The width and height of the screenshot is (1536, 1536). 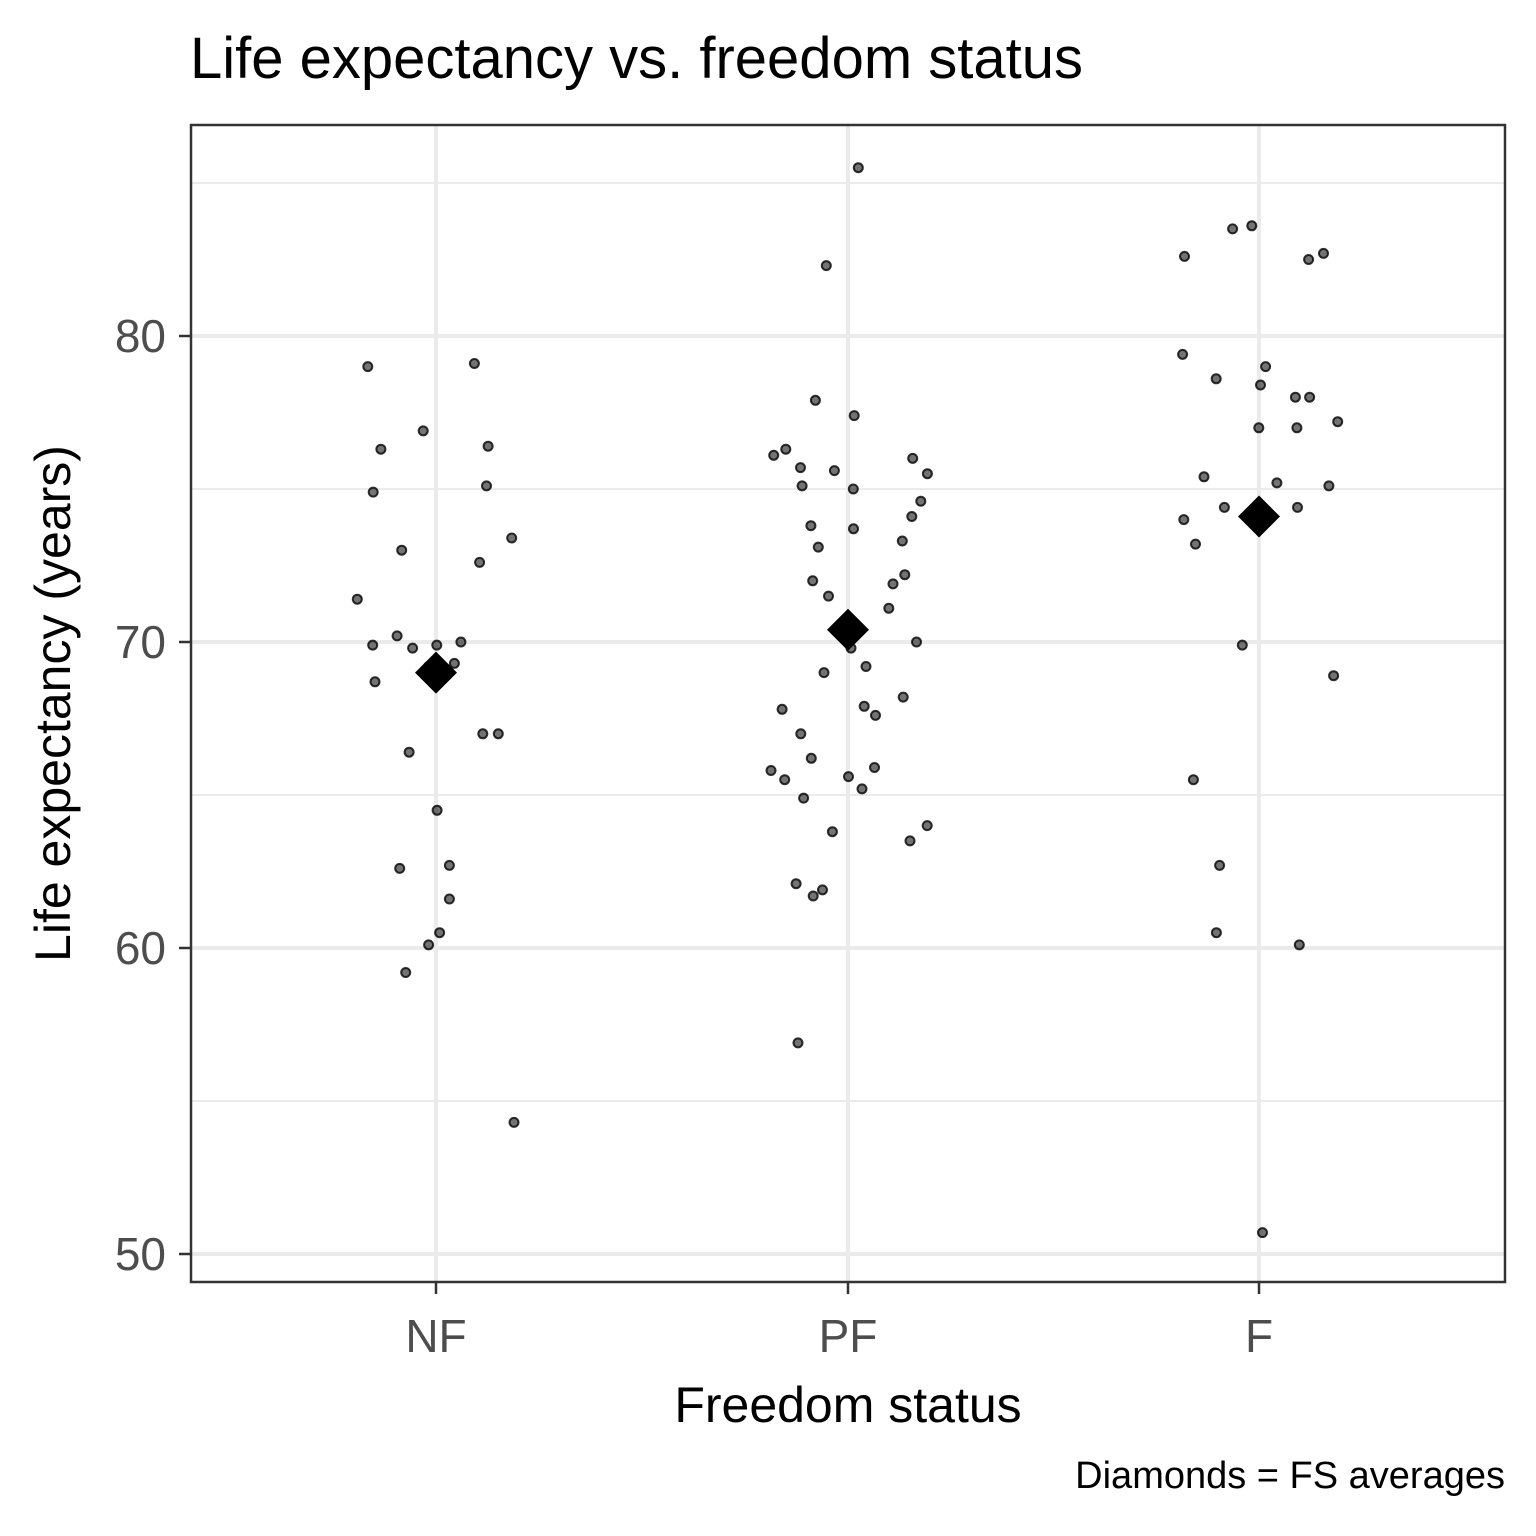 What do you see at coordinates (848, 1336) in the screenshot?
I see `x-tick-label: PF` at bounding box center [848, 1336].